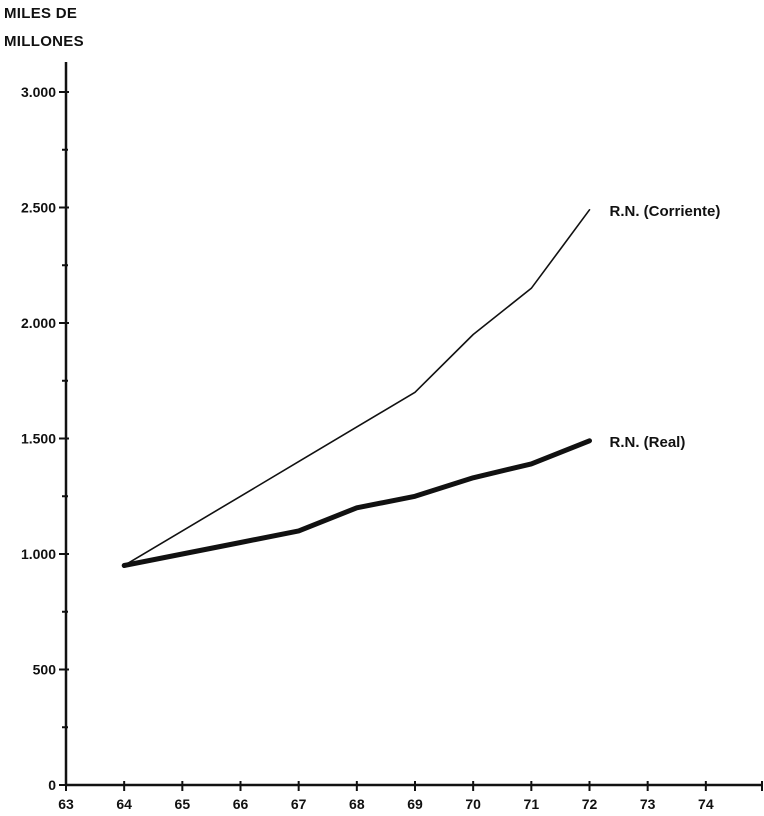 This screenshot has height=816, width=764. I want to click on y-tick-label: 1.000, so click(38, 554).